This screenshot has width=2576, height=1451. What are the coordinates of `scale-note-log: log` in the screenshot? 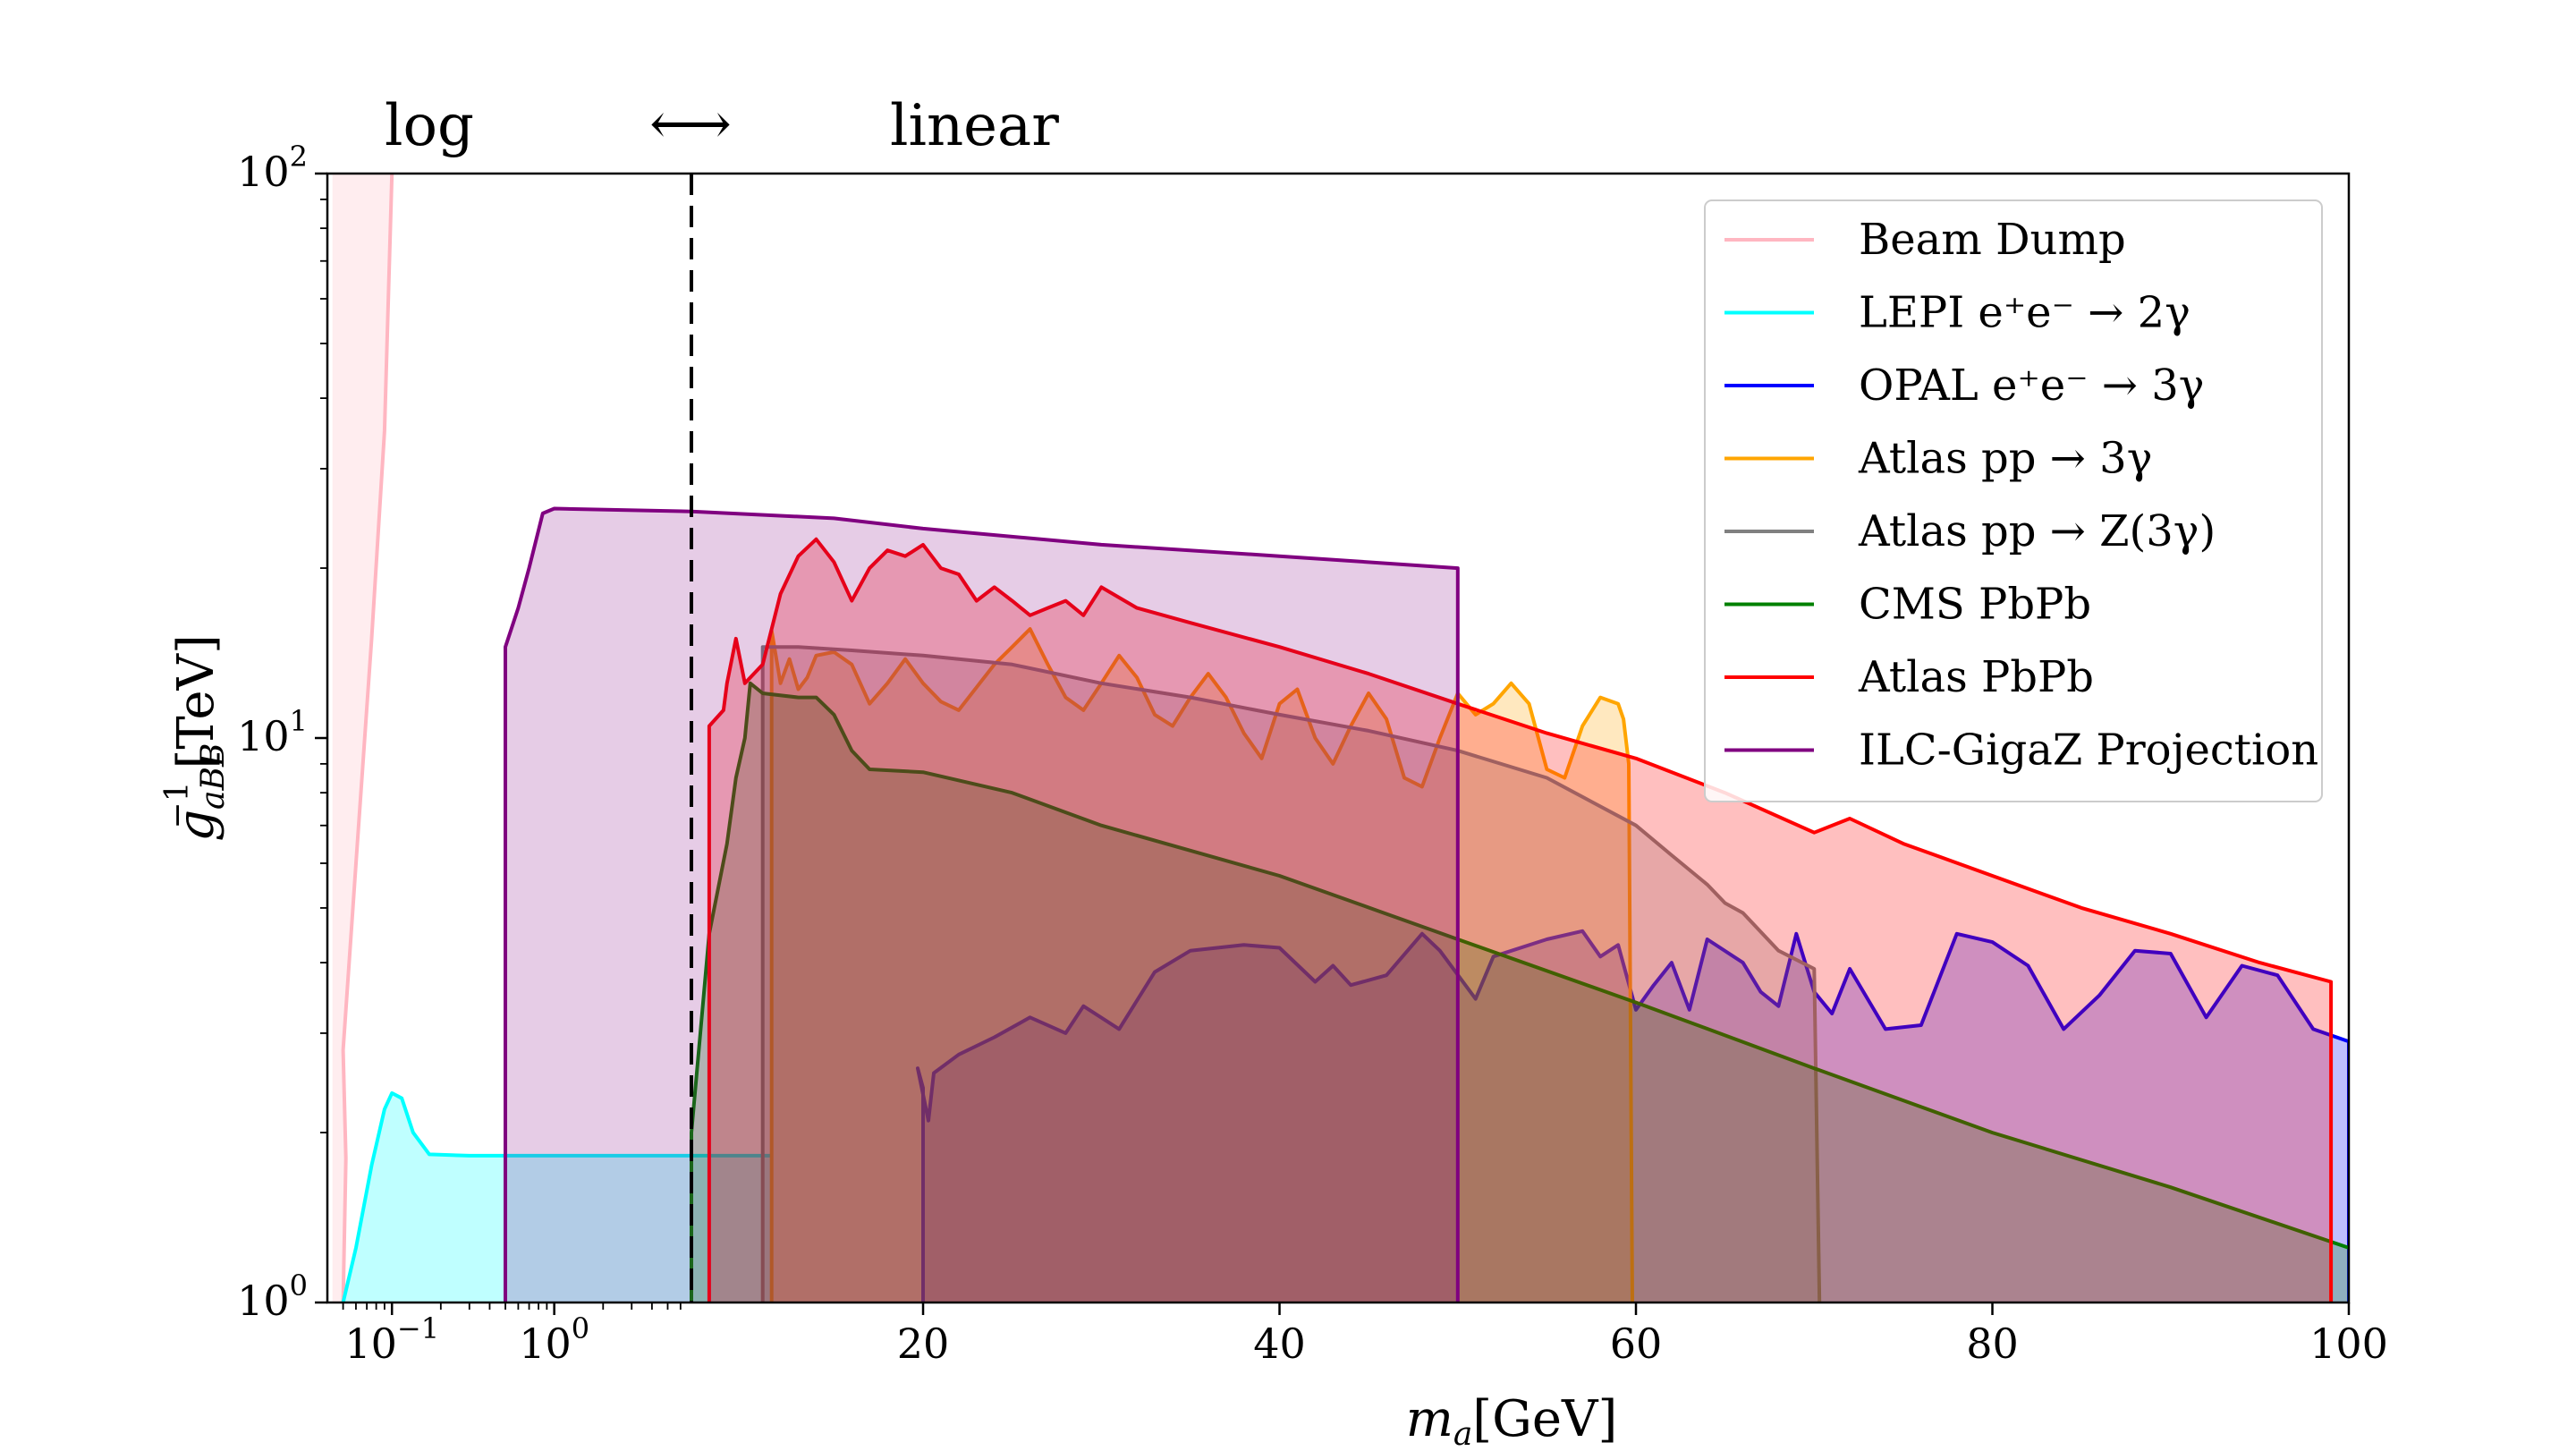 It's located at (429, 126).